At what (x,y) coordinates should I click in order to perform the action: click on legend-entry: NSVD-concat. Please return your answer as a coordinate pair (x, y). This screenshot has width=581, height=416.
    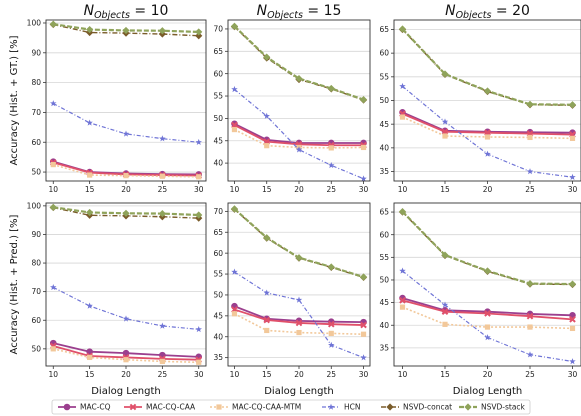
    Looking at the image, I should click on (416, 407).